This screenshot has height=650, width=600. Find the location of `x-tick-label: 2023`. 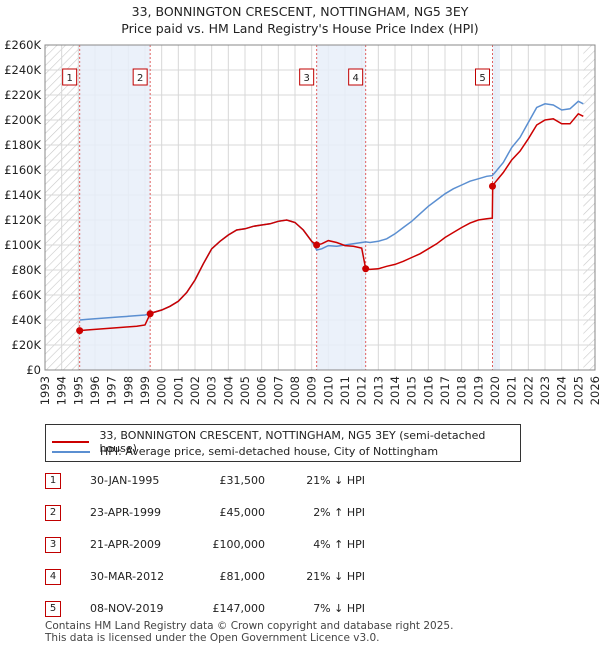

x-tick-label: 2023 is located at coordinates (545, 390).